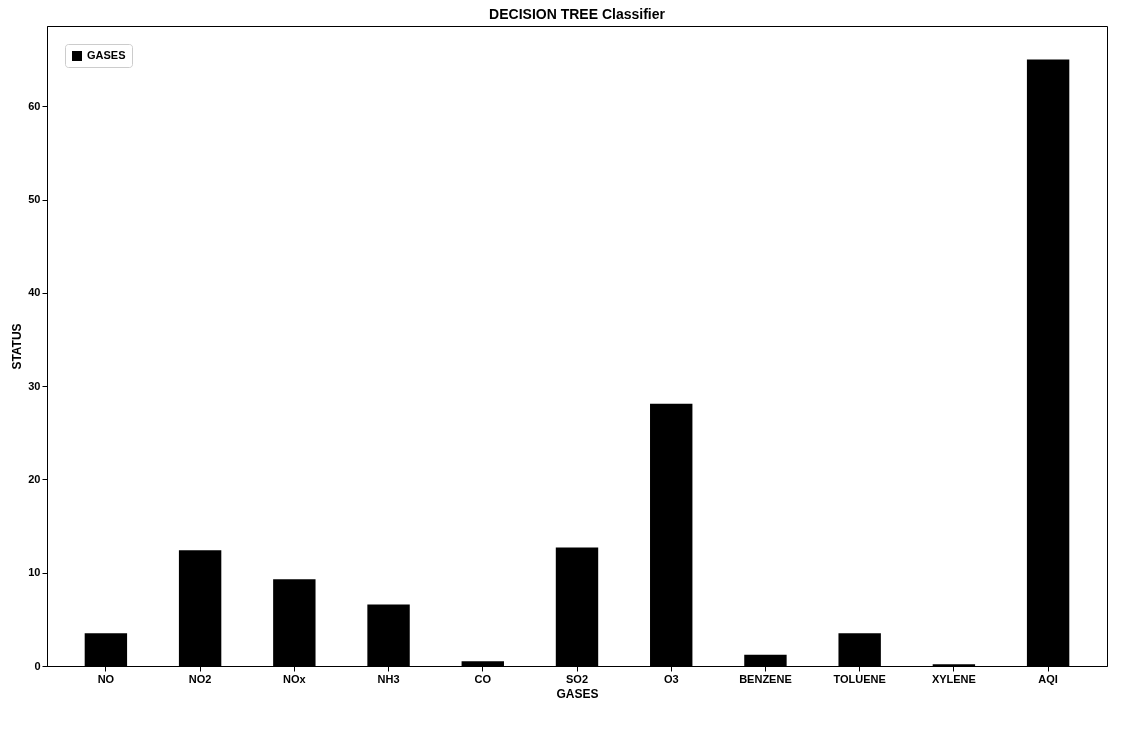 This screenshot has height=741, width=1138. What do you see at coordinates (200, 678) in the screenshot?
I see `x-tick-label: NO2` at bounding box center [200, 678].